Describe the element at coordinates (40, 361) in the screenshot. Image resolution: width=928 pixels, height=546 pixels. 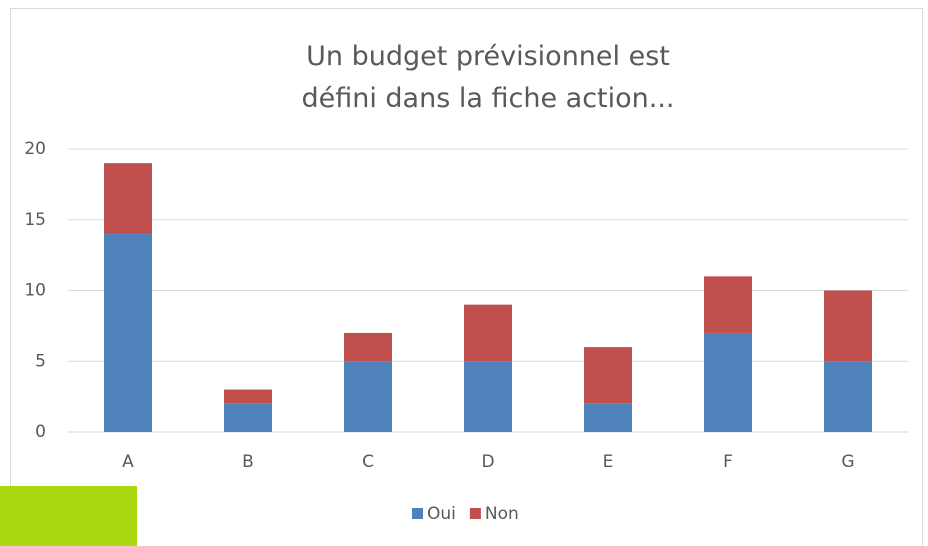
I see `y-tick-label: 5` at that location.